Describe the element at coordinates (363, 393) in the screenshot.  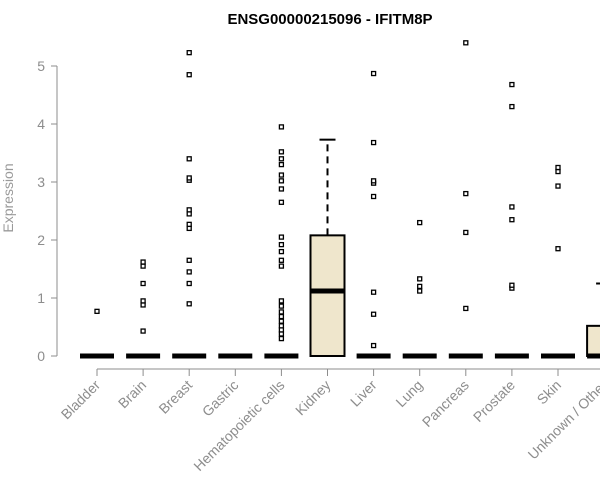
I see `x-tick-label: Liver` at that location.